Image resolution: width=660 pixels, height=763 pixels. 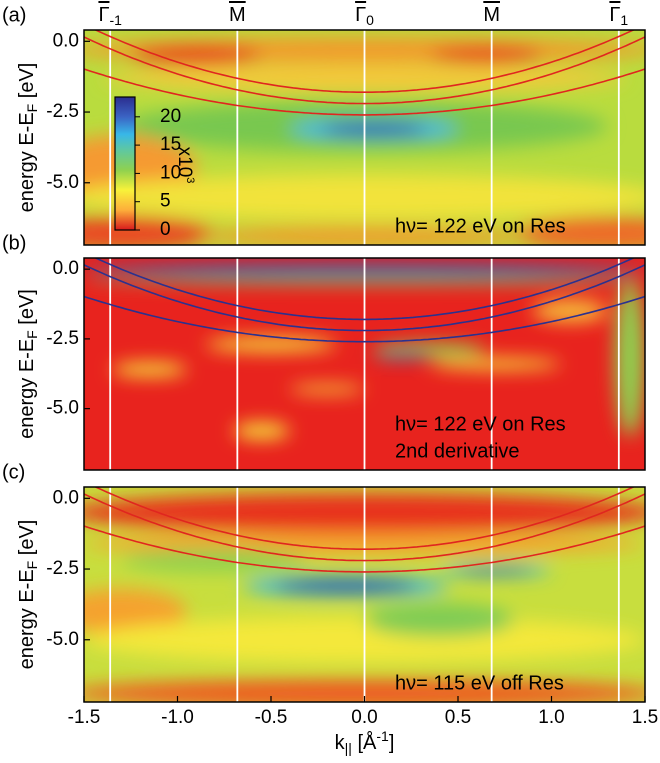 I want to click on colorbar-label: x103, so click(x=185, y=165).